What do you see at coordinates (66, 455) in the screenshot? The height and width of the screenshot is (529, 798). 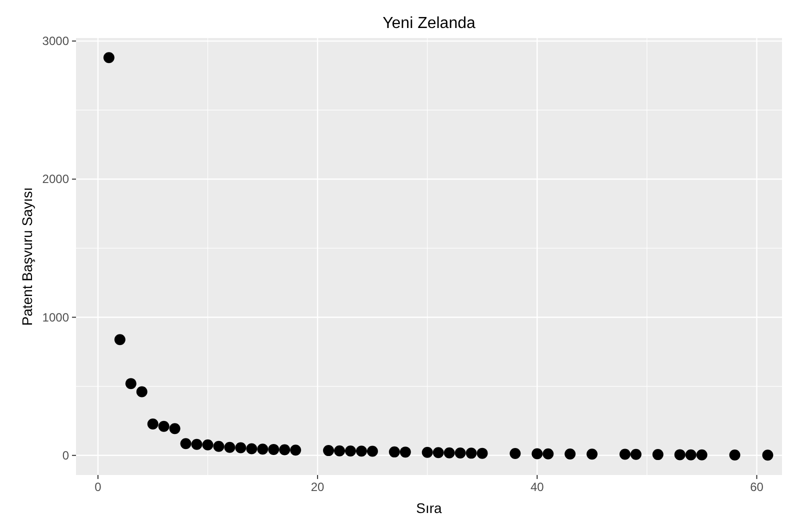 I see `y-tick-label: 0` at bounding box center [66, 455].